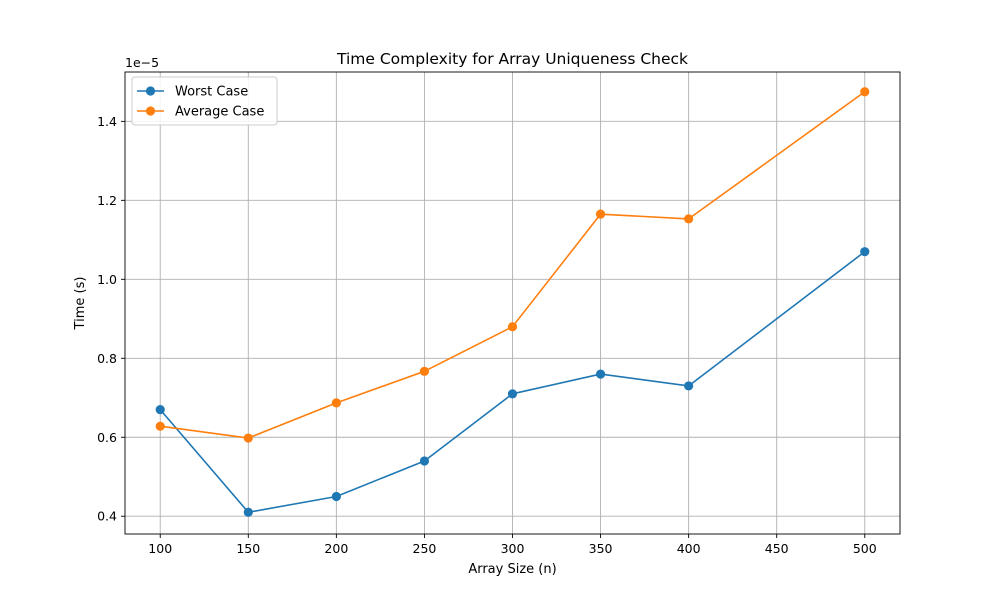 This screenshot has height=600, width=1000. What do you see at coordinates (219, 112) in the screenshot?
I see `legend-label: Average Case` at bounding box center [219, 112].